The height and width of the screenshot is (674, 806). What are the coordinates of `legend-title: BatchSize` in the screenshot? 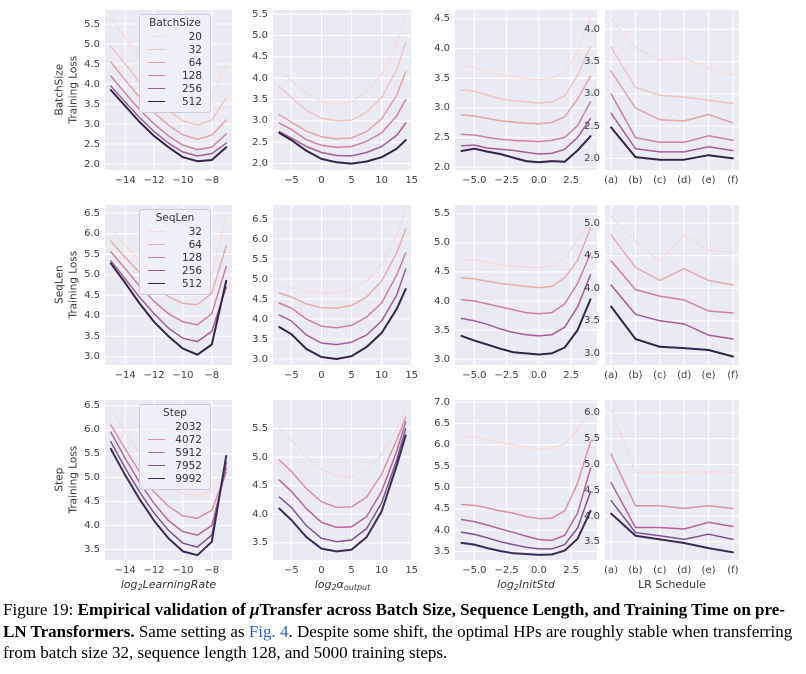 It's located at (175, 23).